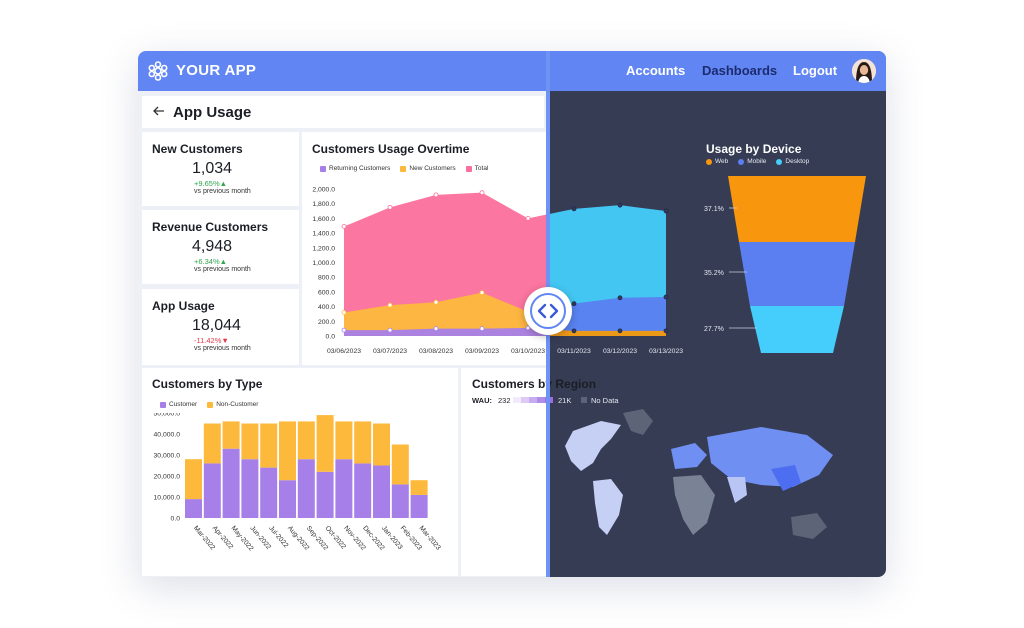  I want to click on y-tick-label: 10,000.0, so click(167, 498).